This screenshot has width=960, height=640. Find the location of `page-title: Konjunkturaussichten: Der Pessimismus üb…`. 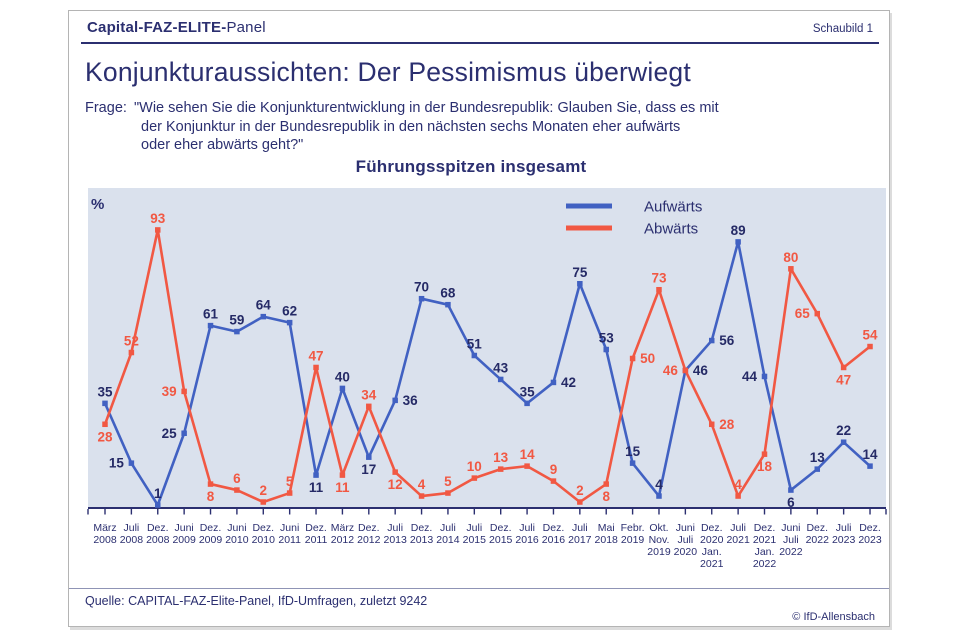

page-title: Konjunkturaussichten: Der Pessimismus üb… is located at coordinates (388, 72).